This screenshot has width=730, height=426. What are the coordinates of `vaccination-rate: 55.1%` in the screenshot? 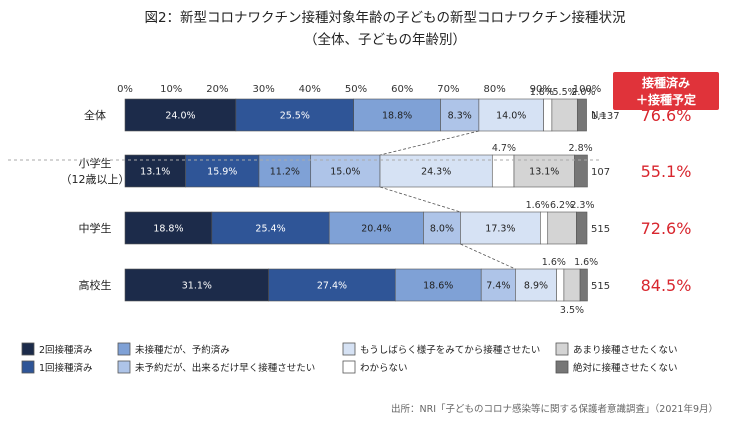 It's located at (666, 171).